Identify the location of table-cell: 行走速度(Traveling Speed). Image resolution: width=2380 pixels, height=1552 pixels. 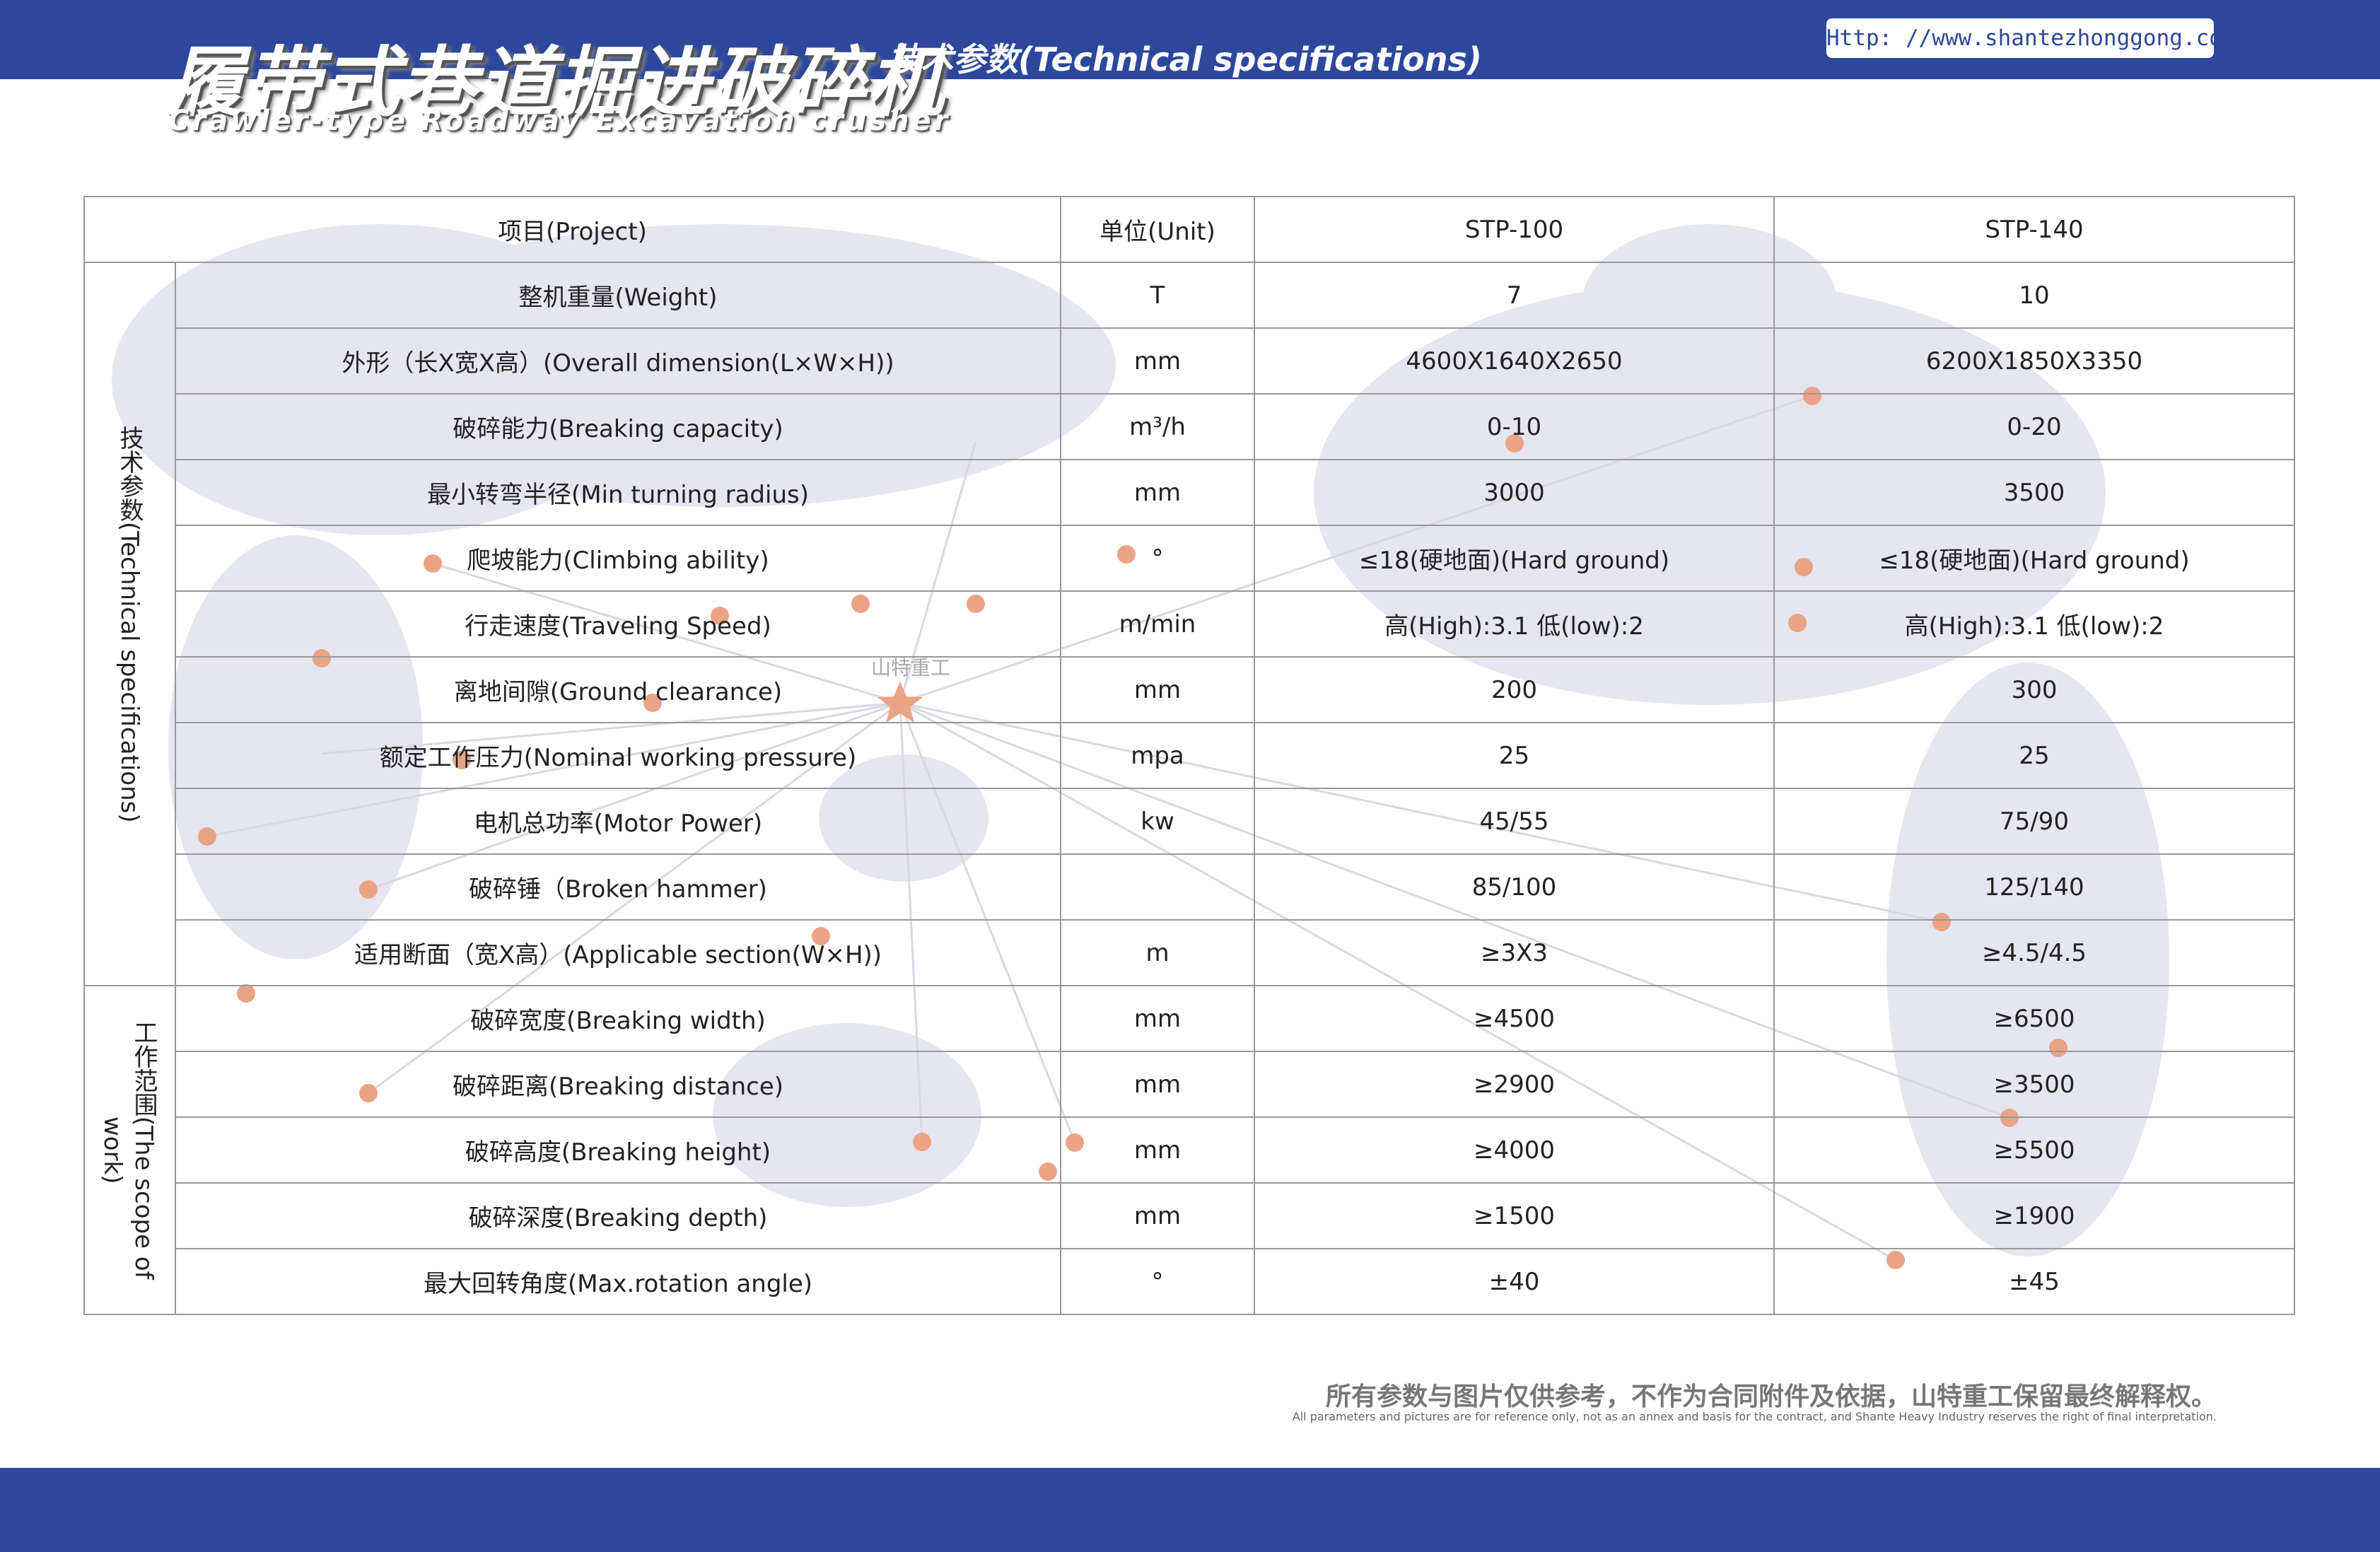
(618, 624).